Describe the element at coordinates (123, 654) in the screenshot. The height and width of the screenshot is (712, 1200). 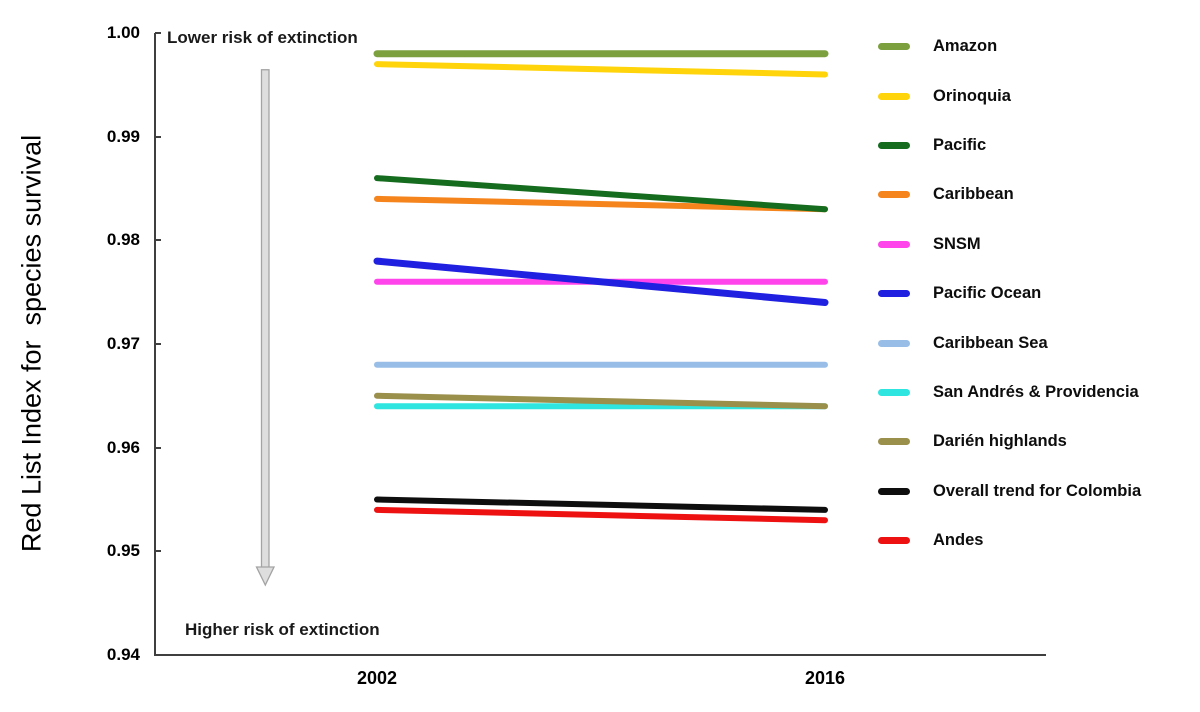
I see `y-tick-label: 0.94` at that location.